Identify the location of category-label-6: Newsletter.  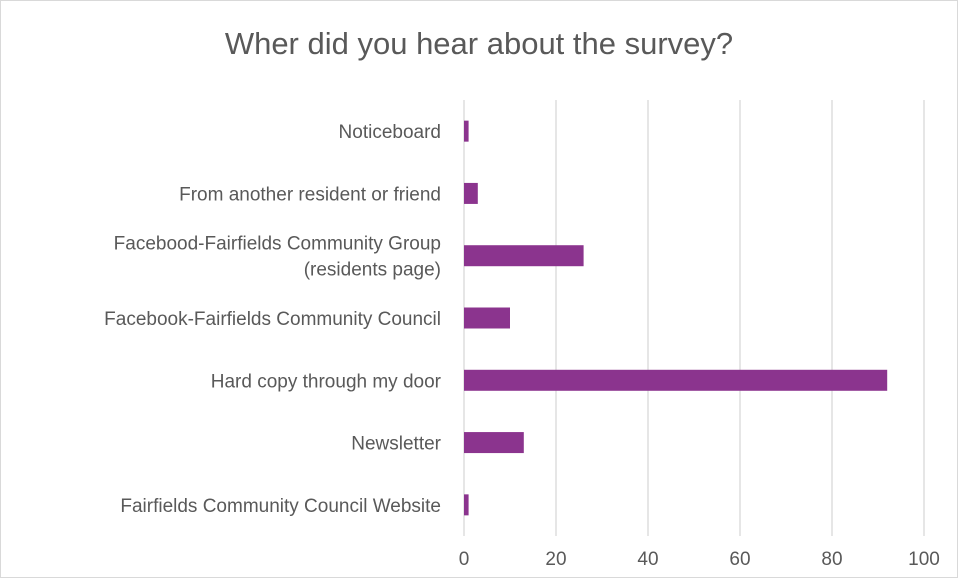
(396, 444).